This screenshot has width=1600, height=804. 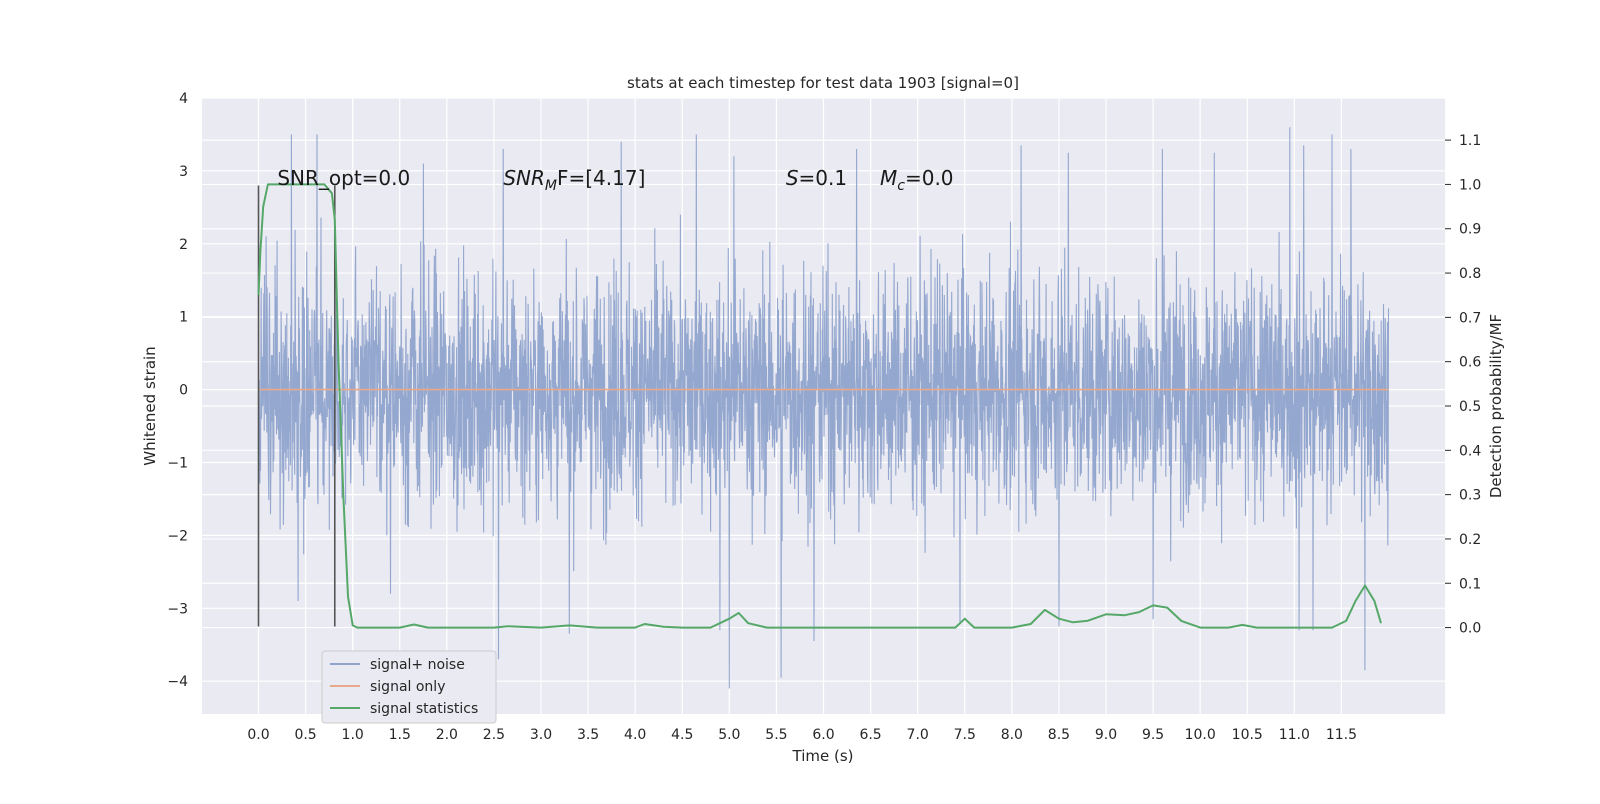 I want to click on x-tick-22: 11.0, so click(x=1294, y=735).